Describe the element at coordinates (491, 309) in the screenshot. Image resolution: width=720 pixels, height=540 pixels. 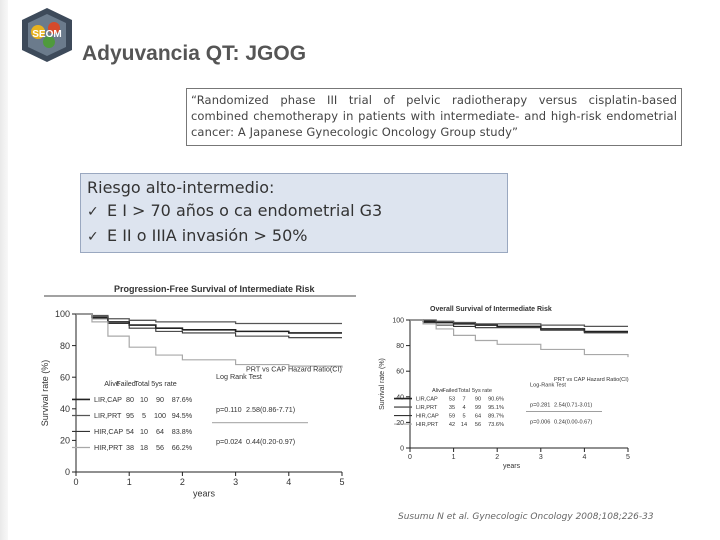
I see `chart-title: Overall Survival of Intermediate Risk` at that location.